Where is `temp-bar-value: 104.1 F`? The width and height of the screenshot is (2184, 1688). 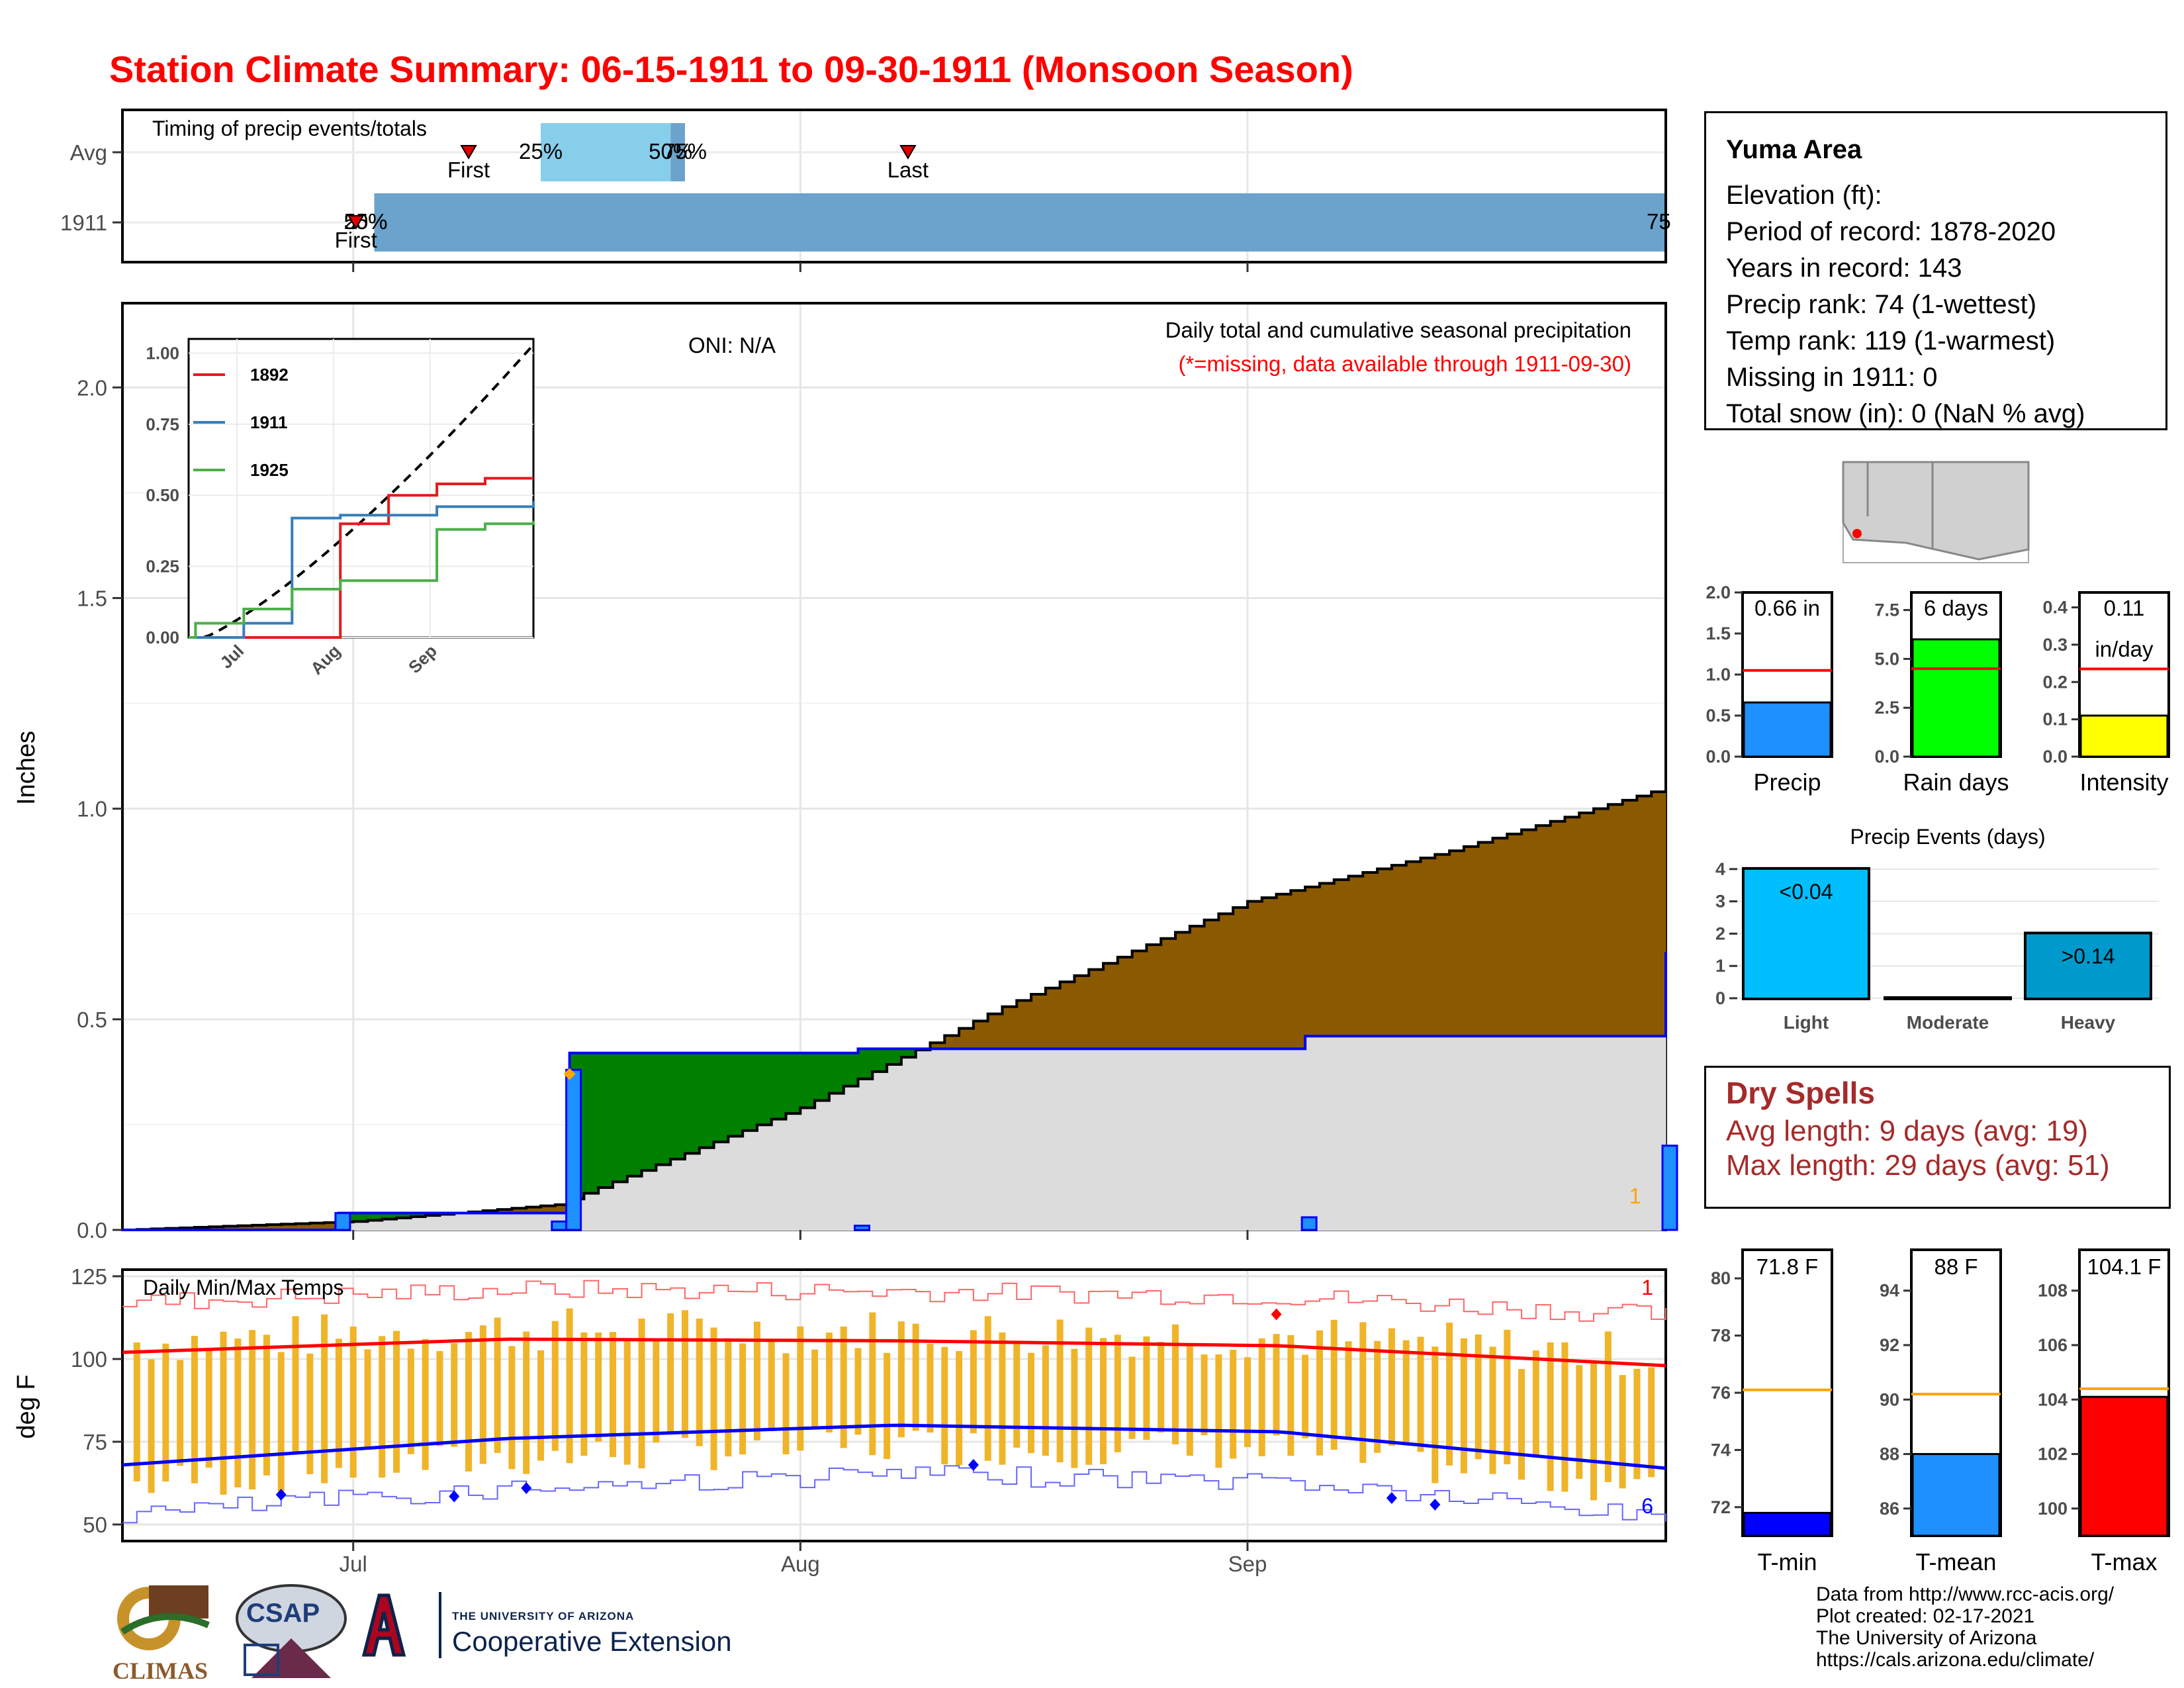 temp-bar-value: 104.1 F is located at coordinates (2124, 1266).